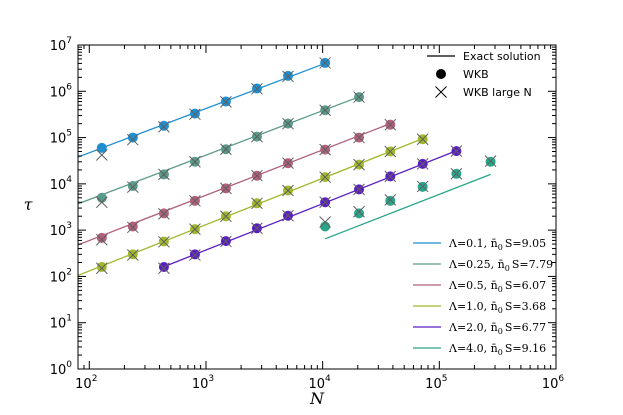  I want to click on y-tick-label: 10², so click(61, 276).